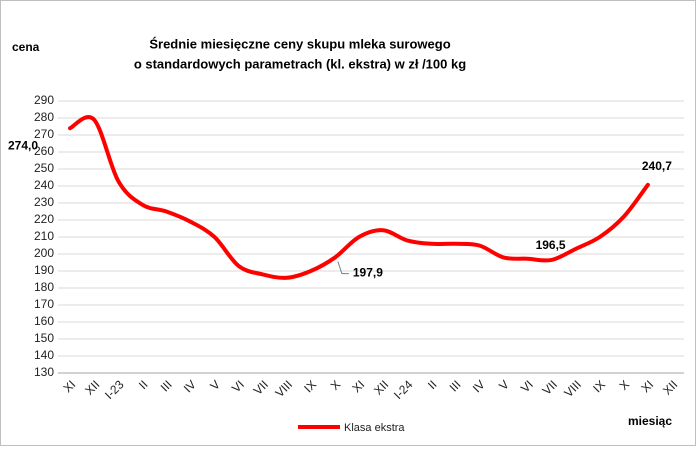 This screenshot has height=451, width=696. Describe the element at coordinates (44, 168) in the screenshot. I see `y-tick-label: 250` at that location.